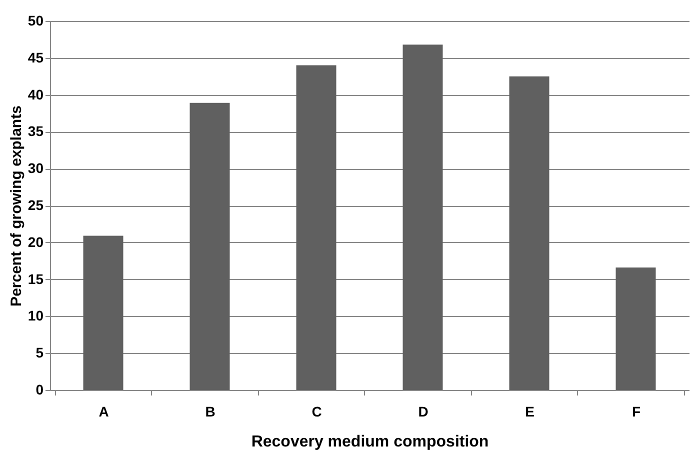  What do you see at coordinates (529, 412) in the screenshot?
I see `x-tick-label: E` at bounding box center [529, 412].